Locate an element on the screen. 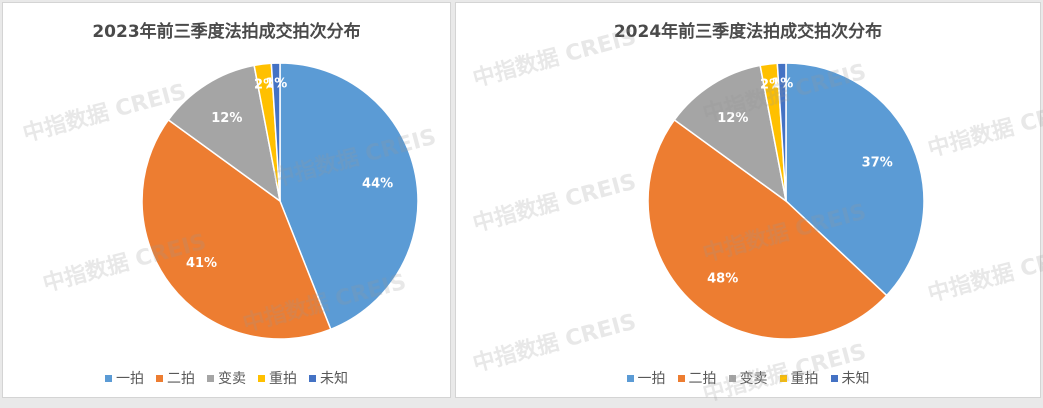 Image resolution: width=1043 pixels, height=408 pixels. chart-title: 2024年前三季度法拍成交拍次分布 is located at coordinates (748, 32).